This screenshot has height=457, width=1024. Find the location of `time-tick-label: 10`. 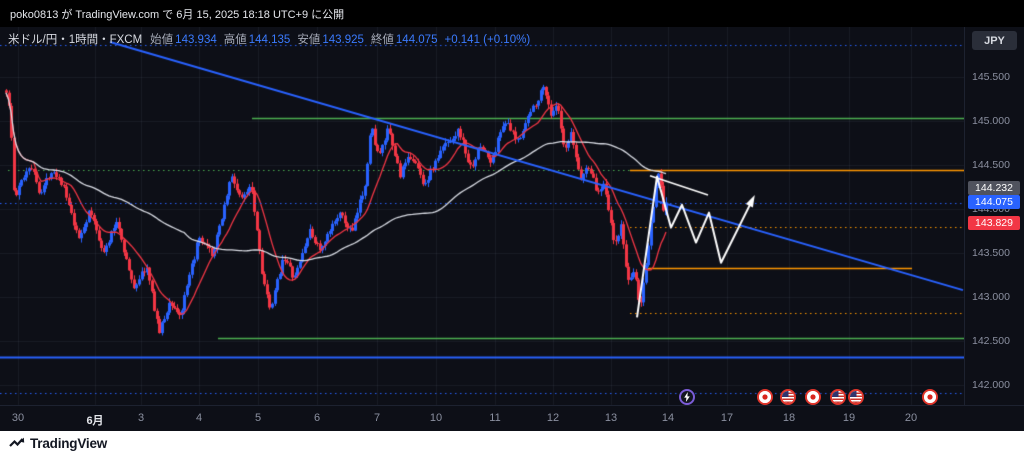

time-tick-label: 10 is located at coordinates (436, 418).